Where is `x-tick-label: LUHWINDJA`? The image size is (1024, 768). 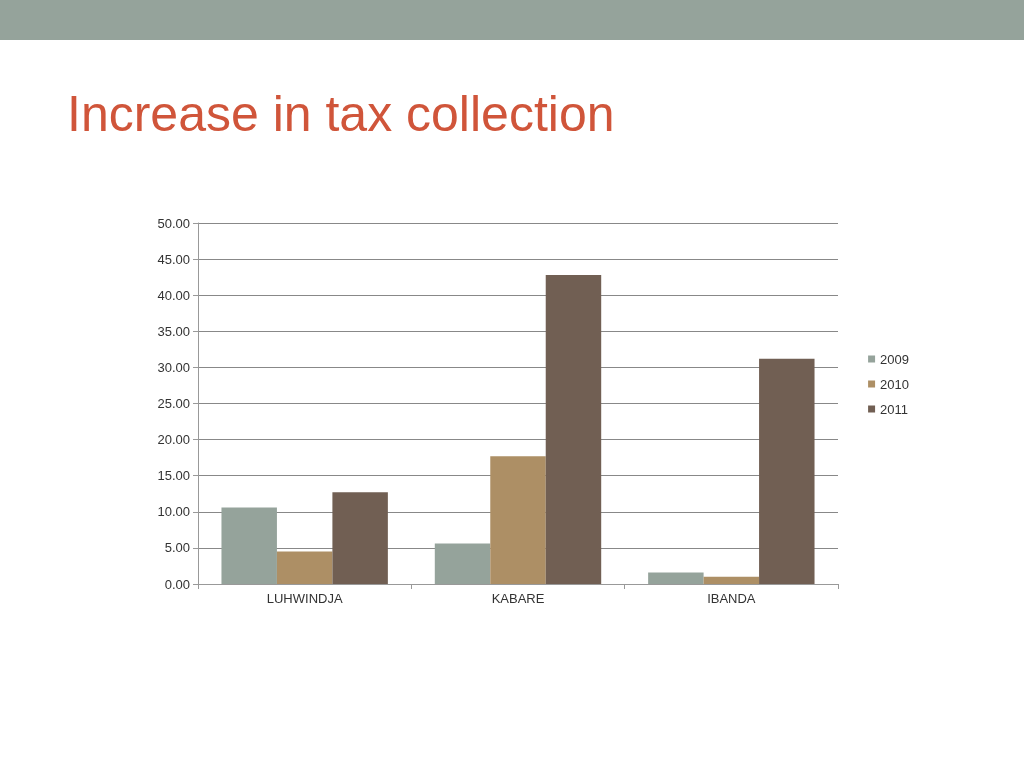
x-tick-label: LUHWINDJA is located at coordinates (304, 598).